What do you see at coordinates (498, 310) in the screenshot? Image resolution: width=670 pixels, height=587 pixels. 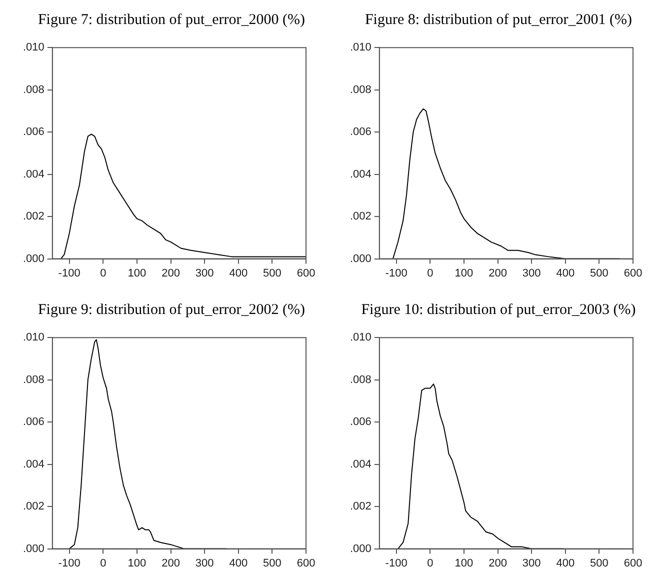 I see `chart-title: Figure 10: distribution of put_error_2003 (%)` at bounding box center [498, 310].